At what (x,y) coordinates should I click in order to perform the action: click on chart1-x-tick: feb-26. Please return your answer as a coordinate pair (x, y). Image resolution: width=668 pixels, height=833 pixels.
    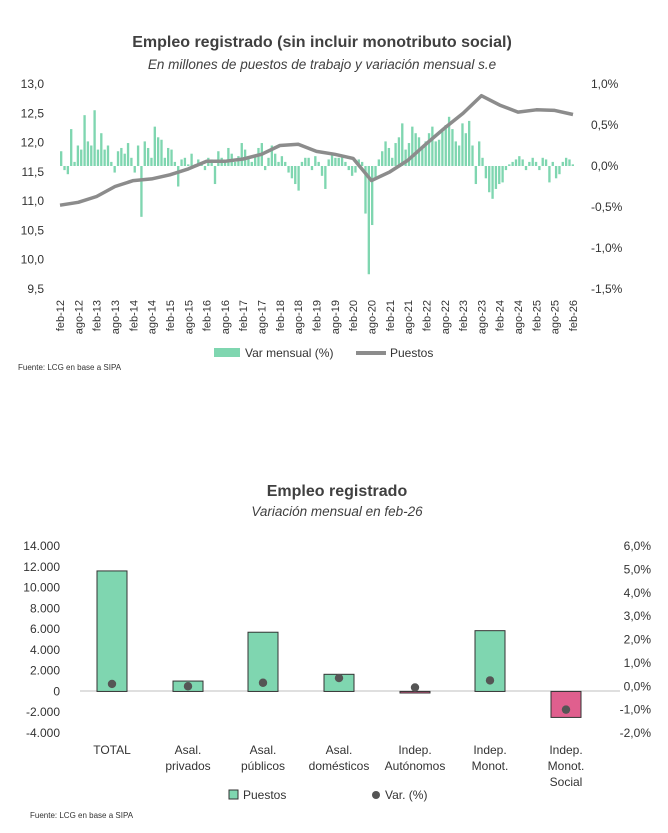
    Looking at the image, I should click on (574, 315).